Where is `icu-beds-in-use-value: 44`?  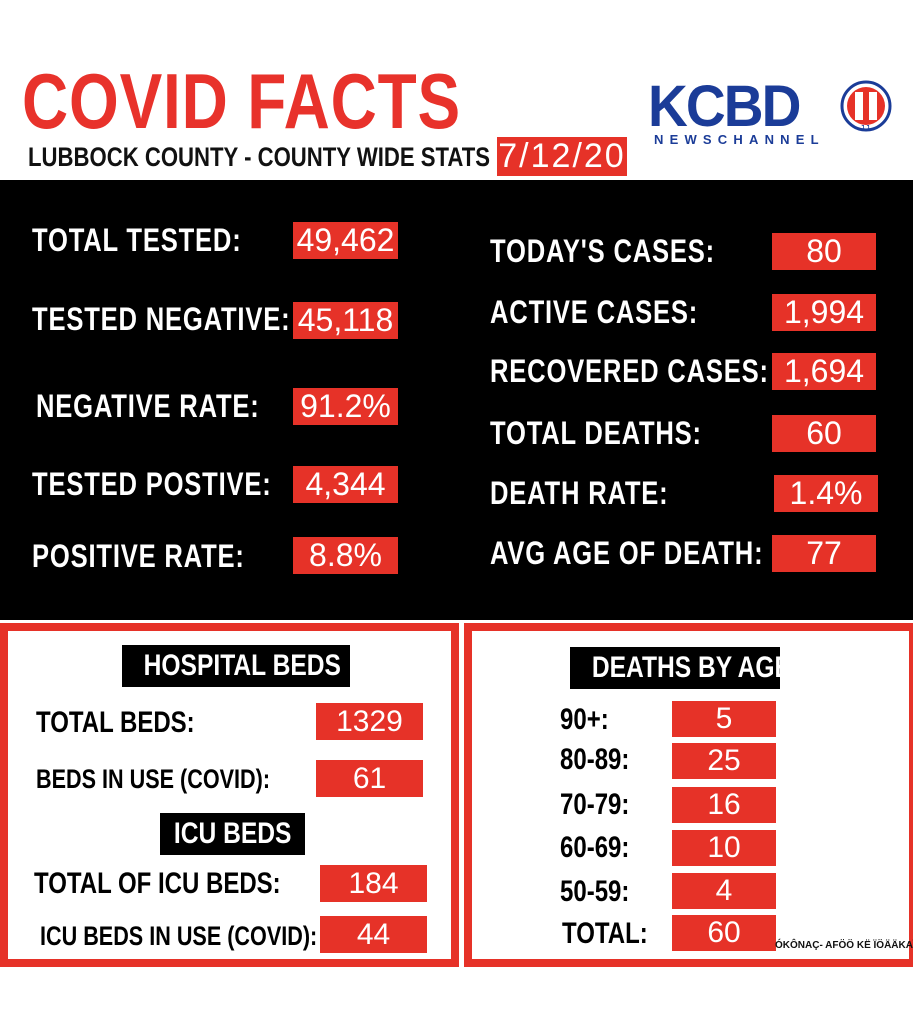
icu-beds-in-use-value: 44 is located at coordinates (373, 934).